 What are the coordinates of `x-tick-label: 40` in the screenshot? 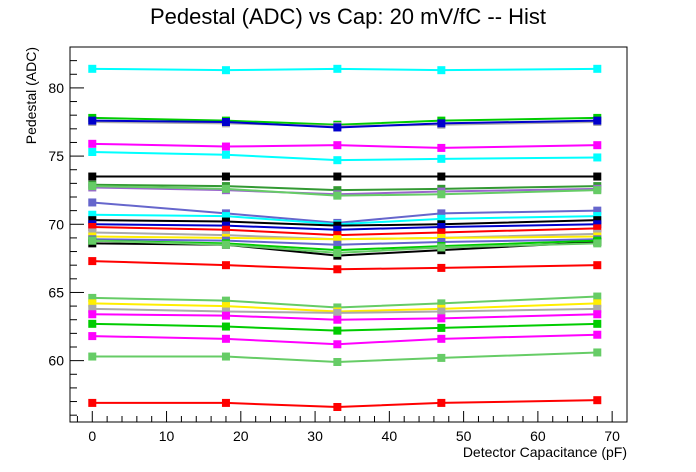 It's located at (390, 436).